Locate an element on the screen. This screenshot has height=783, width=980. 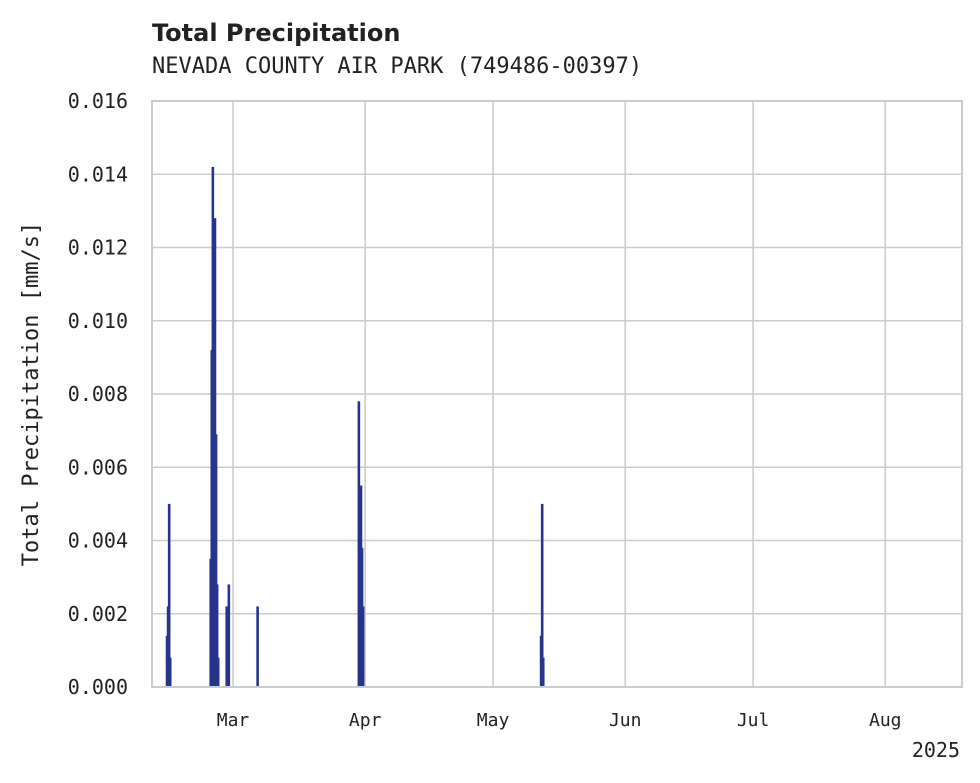
x-axis-year-label: 2025 is located at coordinates (936, 750).